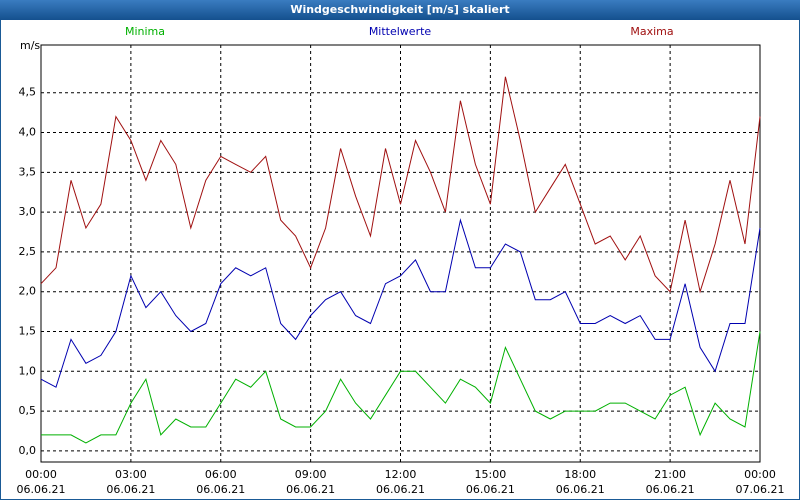  Describe the element at coordinates (28, 211) in the screenshot. I see `y-tick-label: 3,0` at that location.